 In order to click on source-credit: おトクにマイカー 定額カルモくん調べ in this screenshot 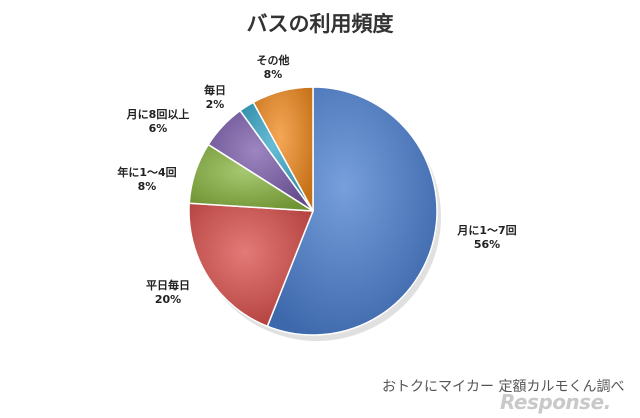, I will do `click(503, 387)`.